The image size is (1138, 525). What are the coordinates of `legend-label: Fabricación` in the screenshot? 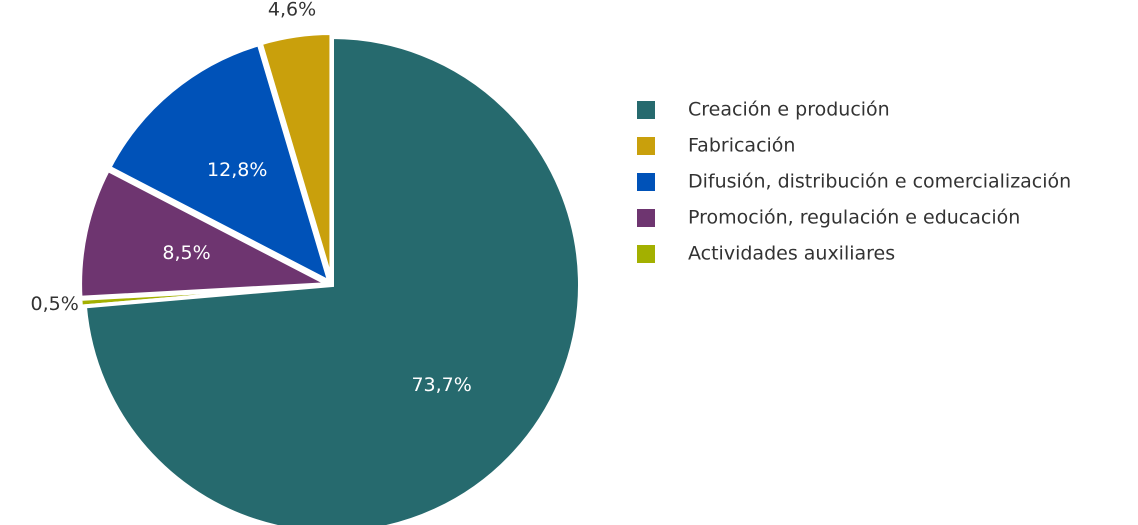 It's located at (741, 146).